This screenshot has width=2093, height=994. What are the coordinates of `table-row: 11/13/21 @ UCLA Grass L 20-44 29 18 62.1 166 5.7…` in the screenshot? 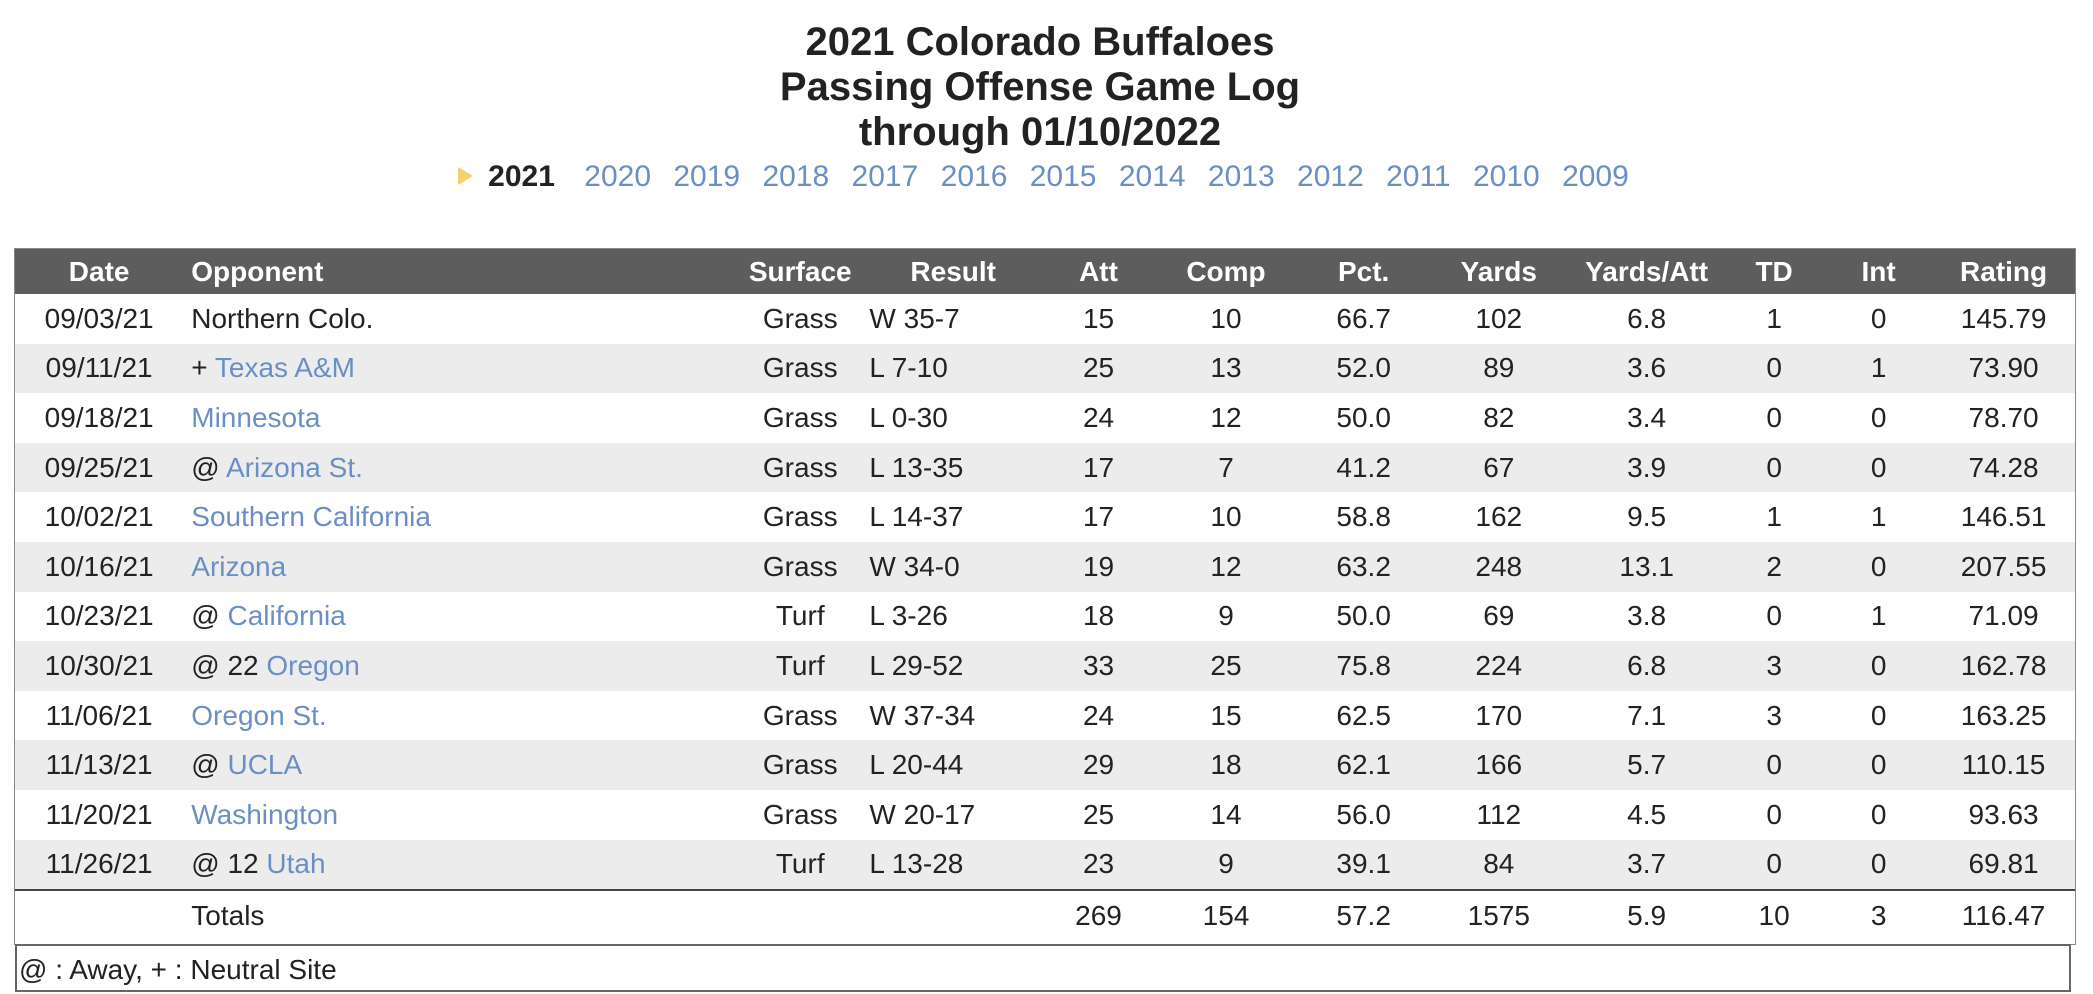 It's located at (1045, 765).